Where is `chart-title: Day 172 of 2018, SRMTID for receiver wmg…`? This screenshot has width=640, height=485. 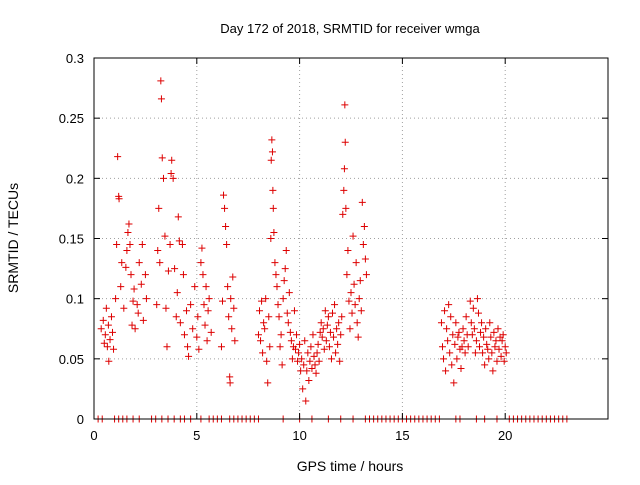 chart-title: Day 172 of 2018, SRMTID for receiver wmg… is located at coordinates (350, 28).